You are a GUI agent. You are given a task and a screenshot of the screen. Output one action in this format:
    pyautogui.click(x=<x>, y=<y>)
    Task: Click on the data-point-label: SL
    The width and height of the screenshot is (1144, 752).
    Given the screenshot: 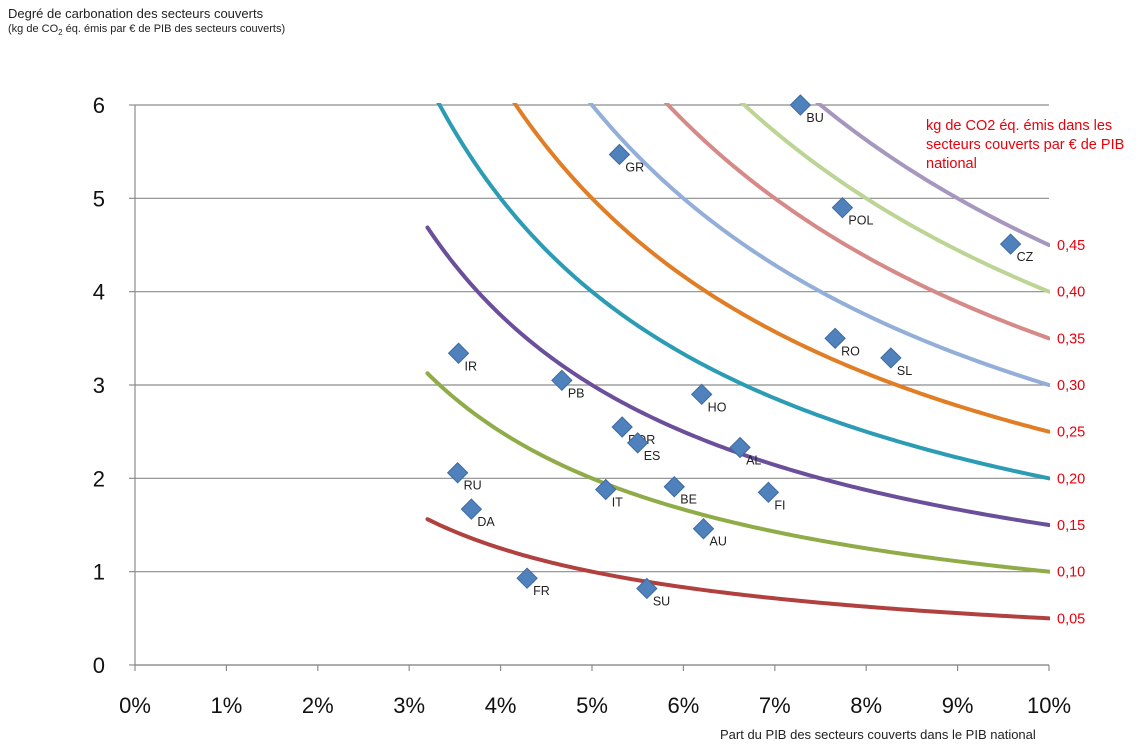 What is the action you would take?
    pyautogui.click(x=904, y=371)
    